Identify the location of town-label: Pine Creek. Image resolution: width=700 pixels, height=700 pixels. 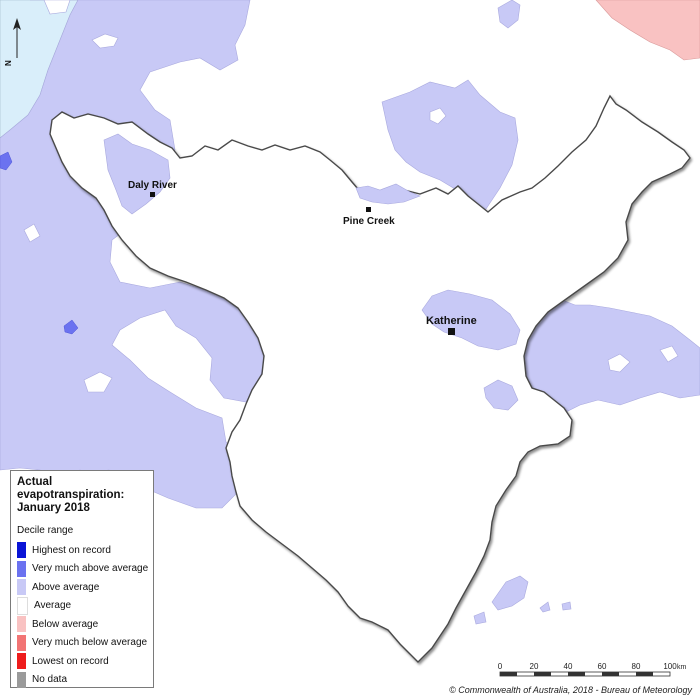
(369, 221).